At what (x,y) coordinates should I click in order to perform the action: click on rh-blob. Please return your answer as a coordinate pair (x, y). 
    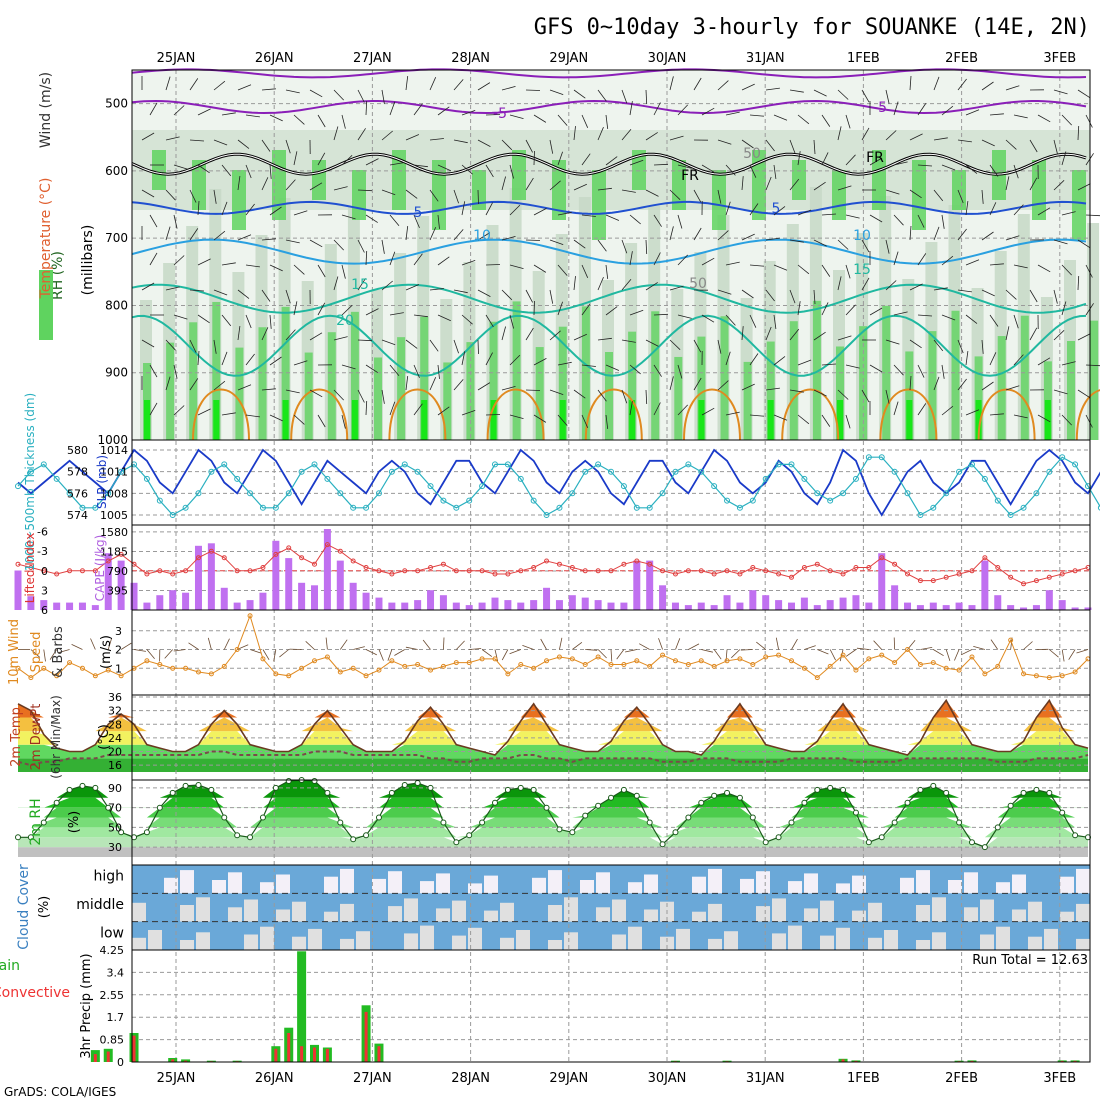
    Looking at the image, I should click on (239, 200).